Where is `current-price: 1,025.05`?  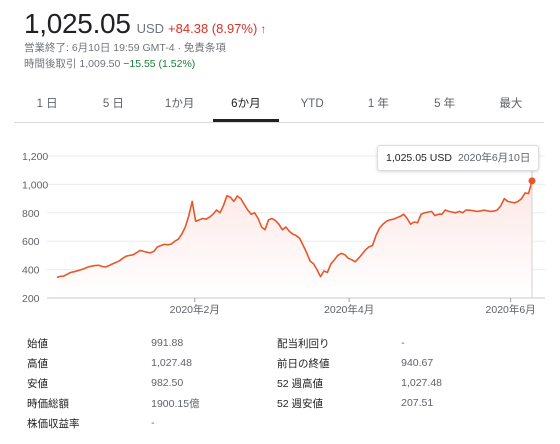 current-price: 1,025.05 is located at coordinates (77, 23).